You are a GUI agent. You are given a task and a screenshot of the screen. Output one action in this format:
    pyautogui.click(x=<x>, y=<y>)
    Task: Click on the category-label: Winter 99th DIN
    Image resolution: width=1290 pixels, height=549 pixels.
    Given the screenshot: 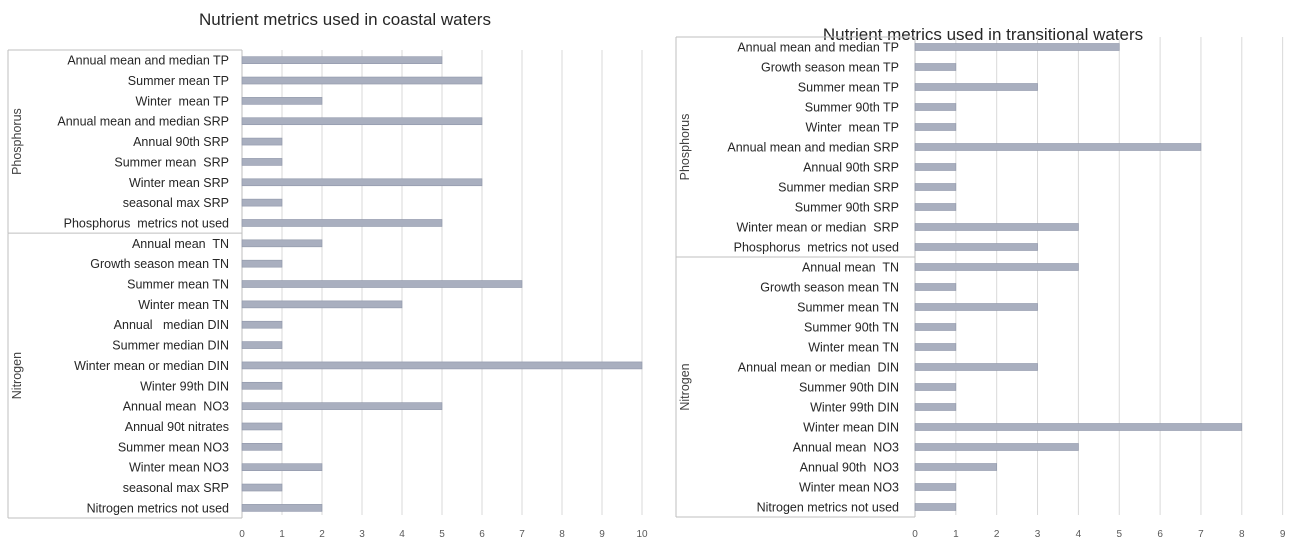 What is the action you would take?
    pyautogui.click(x=184, y=386)
    